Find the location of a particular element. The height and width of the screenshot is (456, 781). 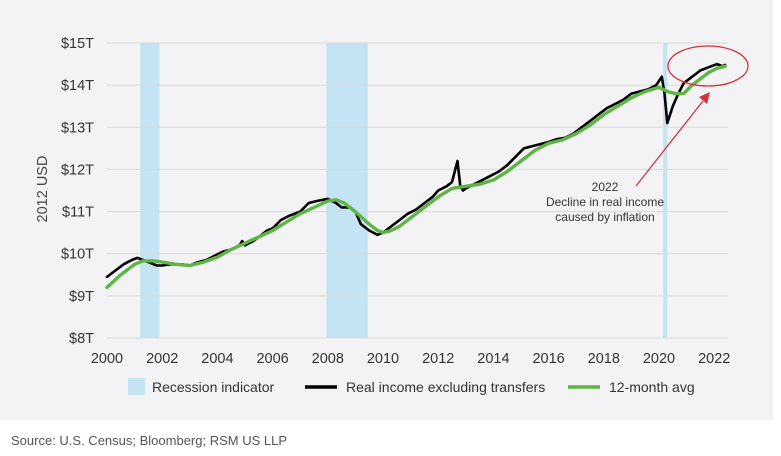

x-tick-label: 2012 is located at coordinates (438, 359).